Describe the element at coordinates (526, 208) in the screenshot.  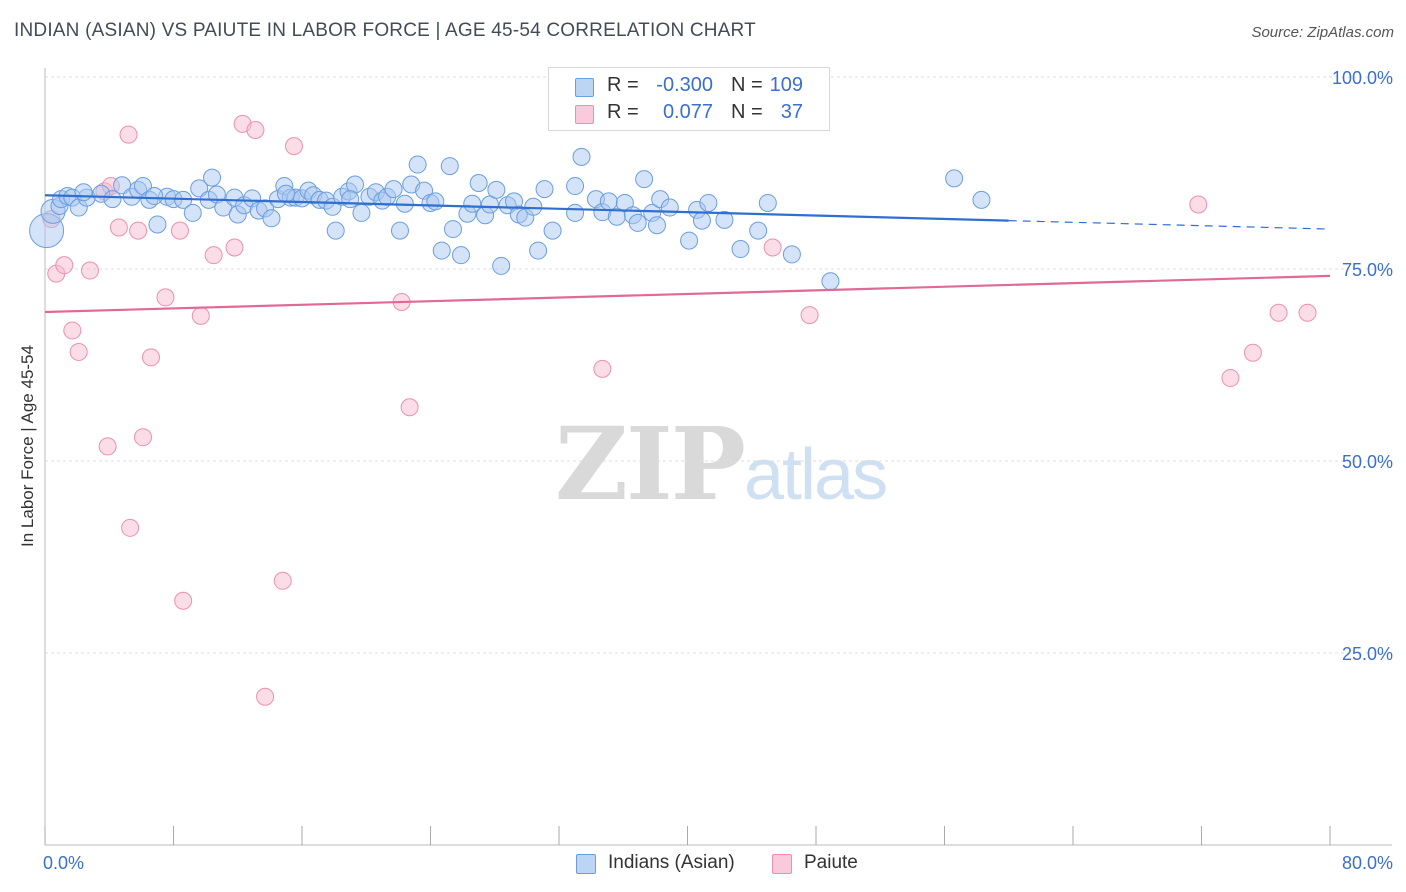
I see `indians-trend-line` at that location.